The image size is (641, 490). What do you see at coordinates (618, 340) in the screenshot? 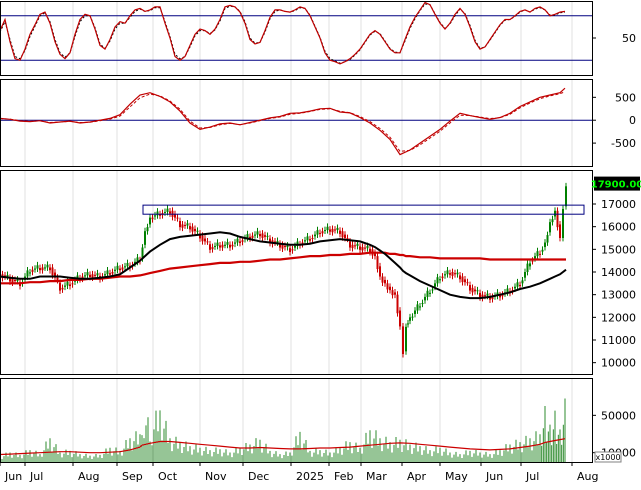
I see `y-tick-label: 11000` at bounding box center [618, 340].